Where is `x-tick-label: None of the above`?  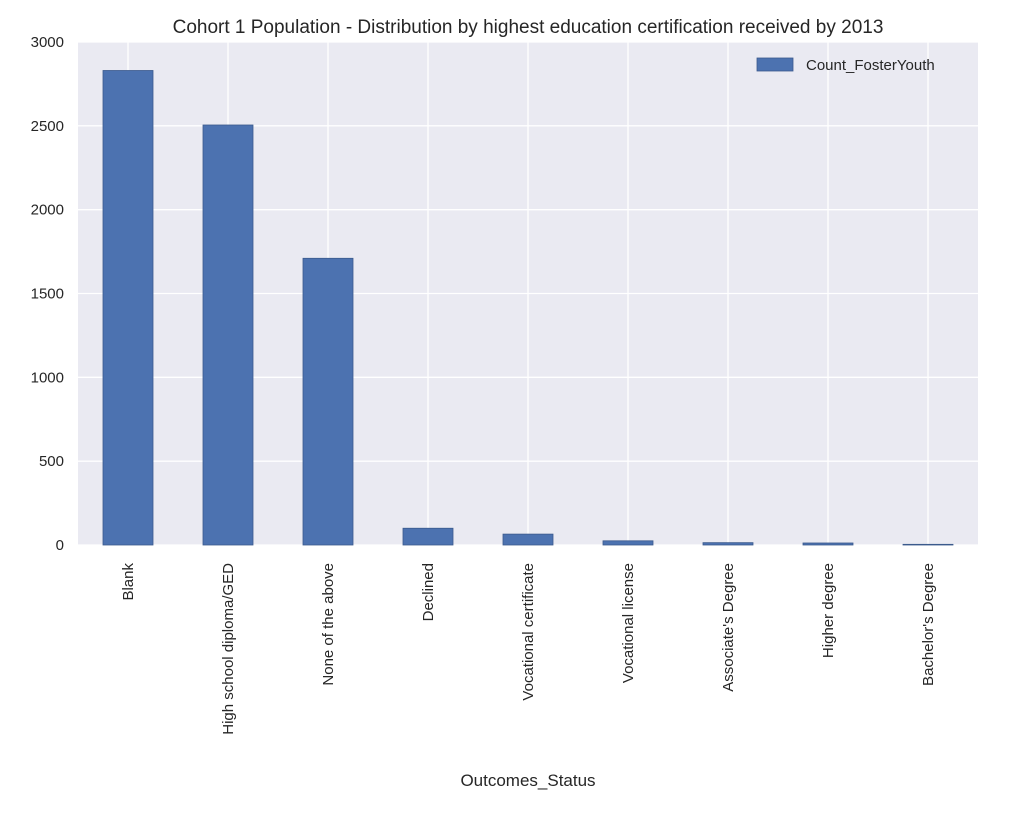 x-tick-label: None of the above is located at coordinates (328, 624).